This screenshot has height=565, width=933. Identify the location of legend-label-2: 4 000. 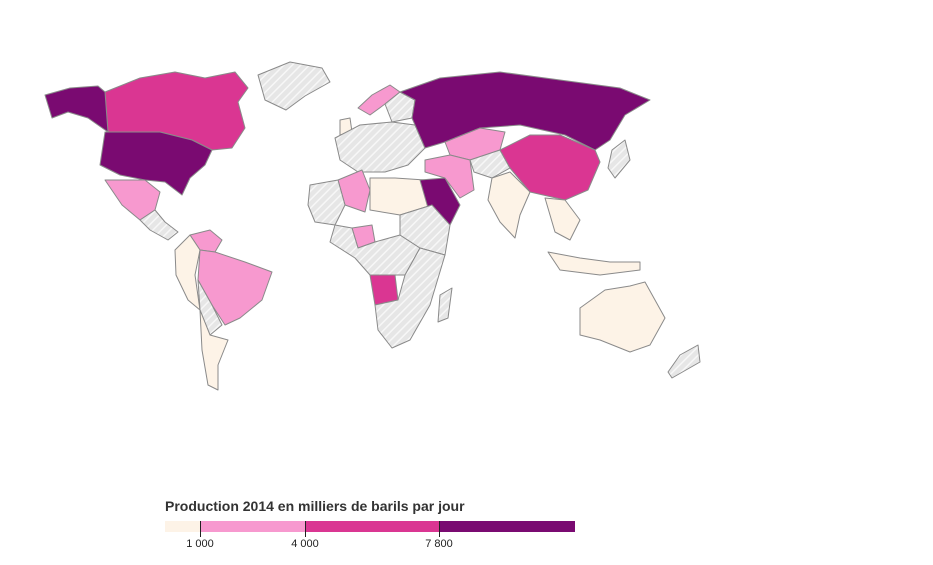
(305, 544).